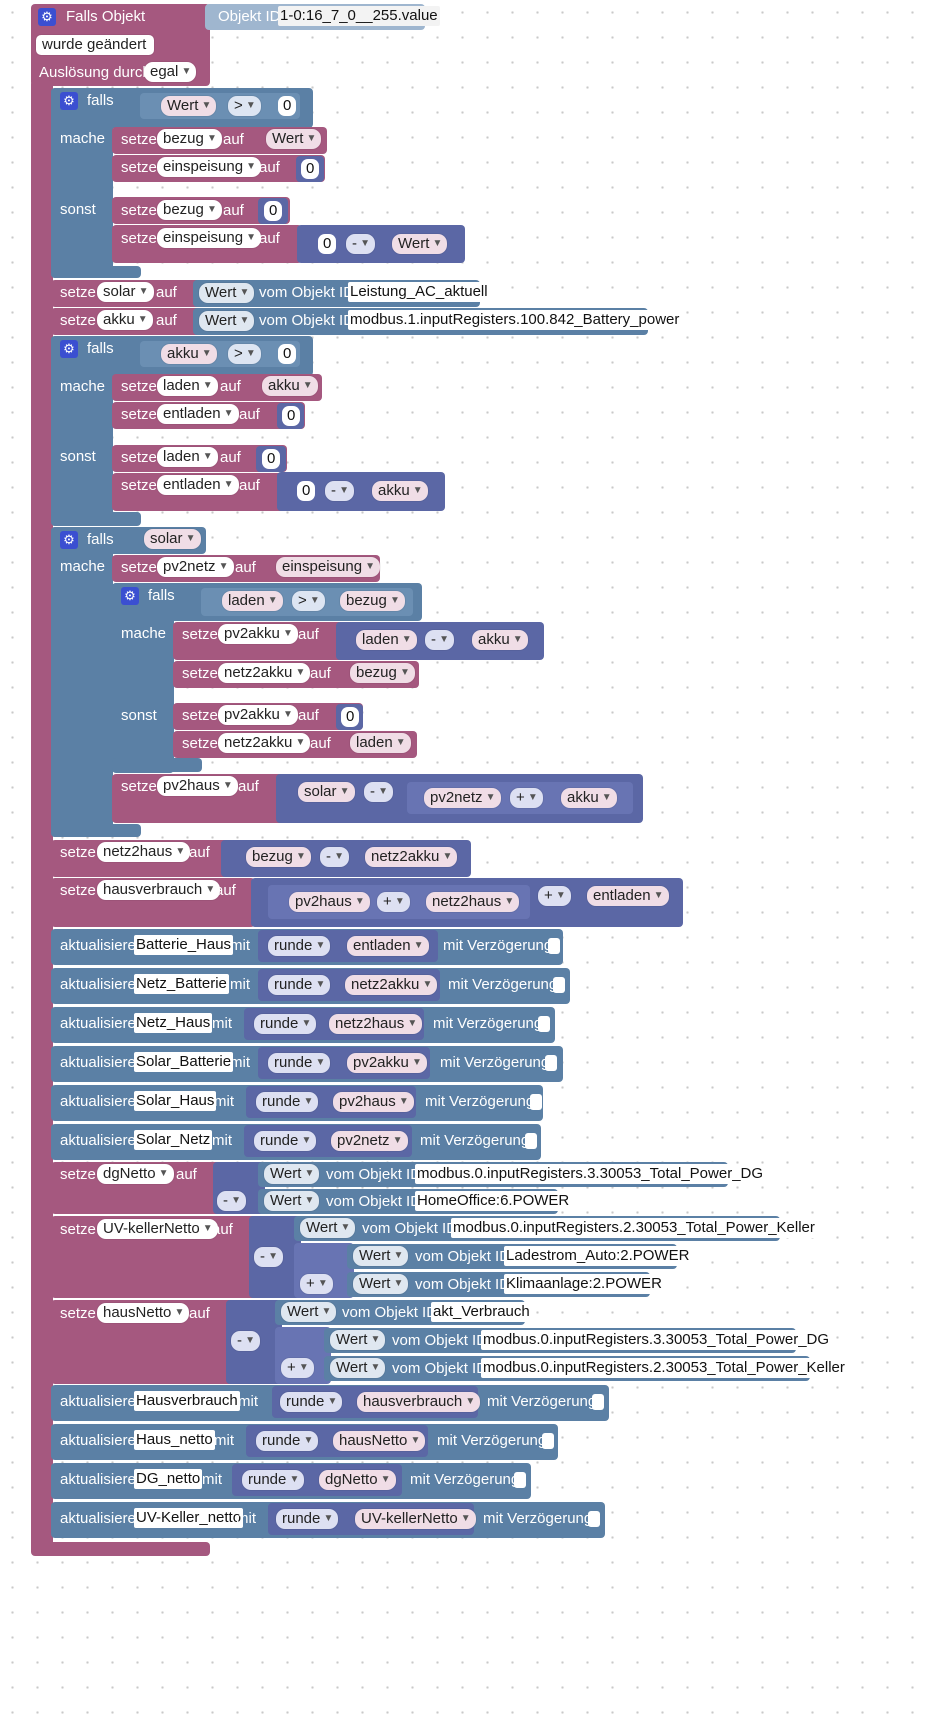  Describe the element at coordinates (95, 45) in the screenshot. I see `trigger-dropdown: wurde geändert` at that location.